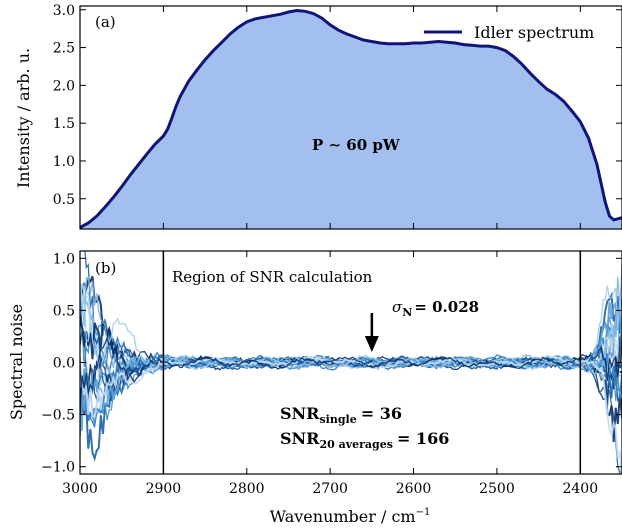  What do you see at coordinates (272, 277) in the screenshot?
I see `region-label: Region of SNR calculation` at bounding box center [272, 277].